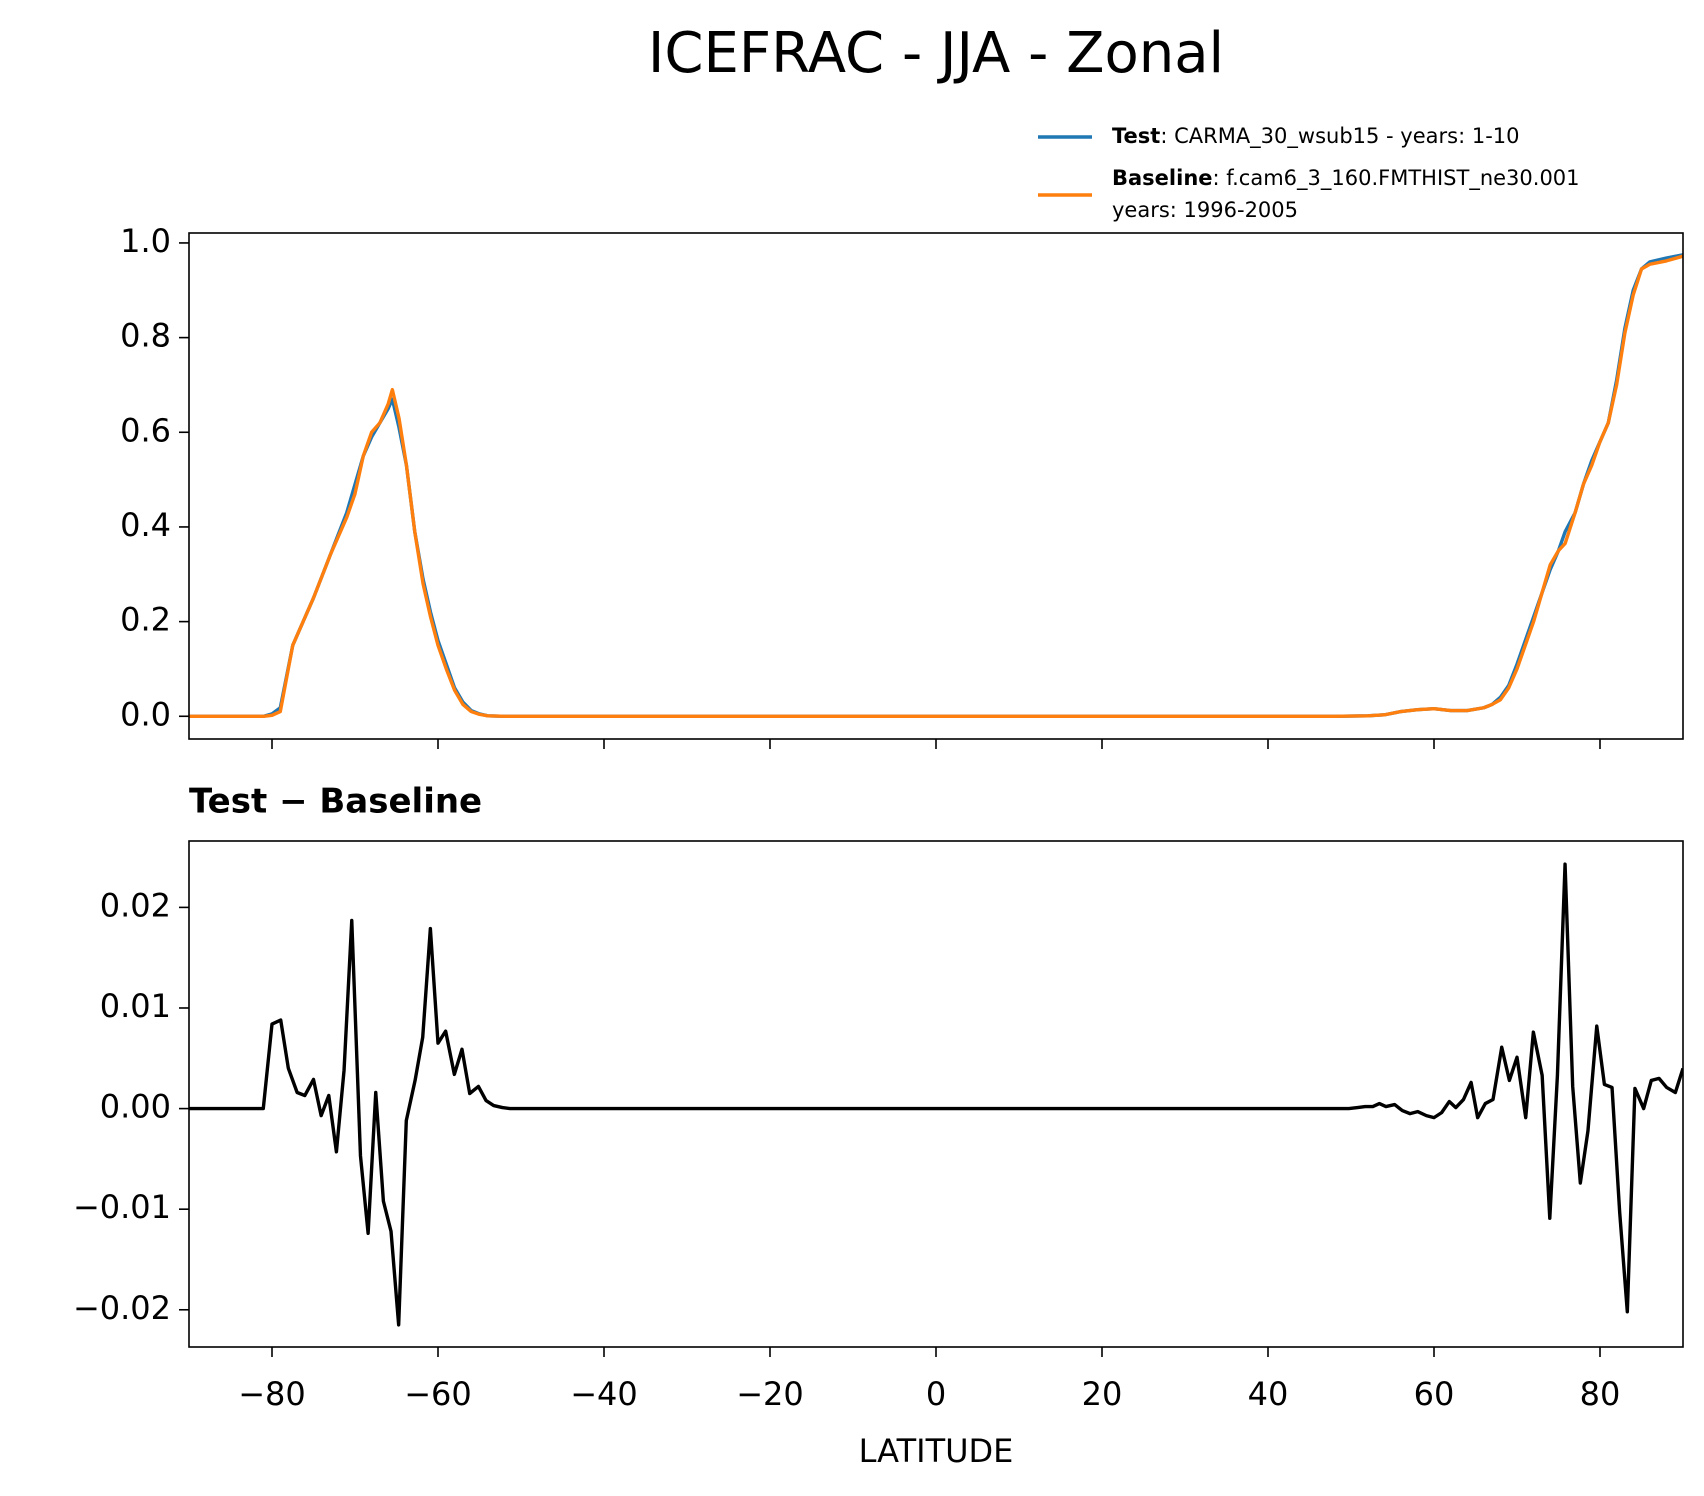 This screenshot has height=1496, width=1704. What do you see at coordinates (1396, 178) in the screenshot?
I see `legend-label: : f.cam6_3_160.FMTHIST_ne30.001` at bounding box center [1396, 178].